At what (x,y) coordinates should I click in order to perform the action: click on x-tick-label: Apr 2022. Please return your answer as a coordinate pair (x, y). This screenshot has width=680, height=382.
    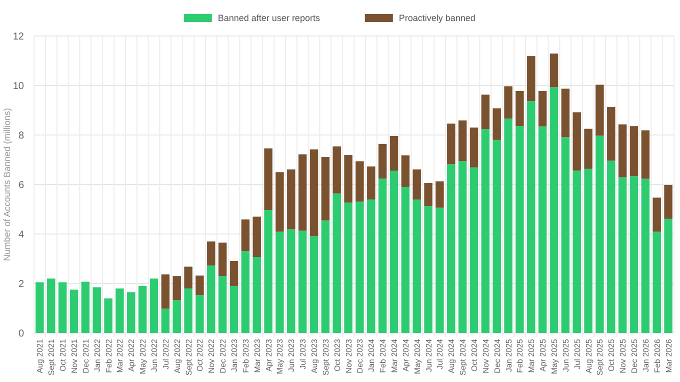
    Looking at the image, I should click on (131, 355).